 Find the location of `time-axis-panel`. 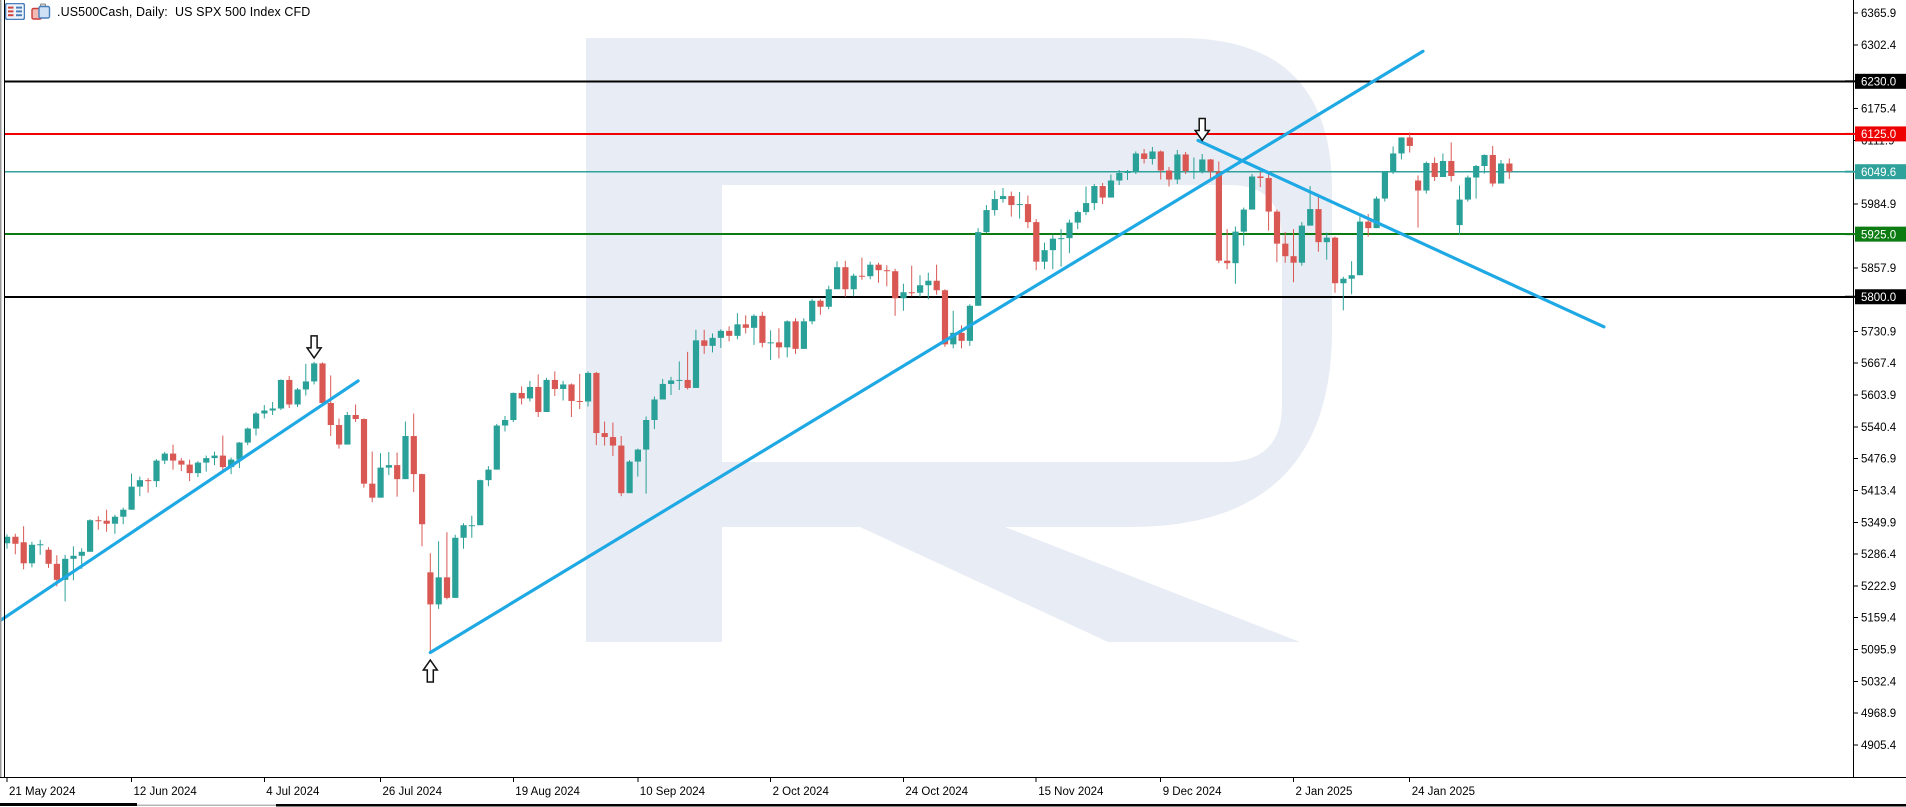

time-axis-panel is located at coordinates (953, 792).